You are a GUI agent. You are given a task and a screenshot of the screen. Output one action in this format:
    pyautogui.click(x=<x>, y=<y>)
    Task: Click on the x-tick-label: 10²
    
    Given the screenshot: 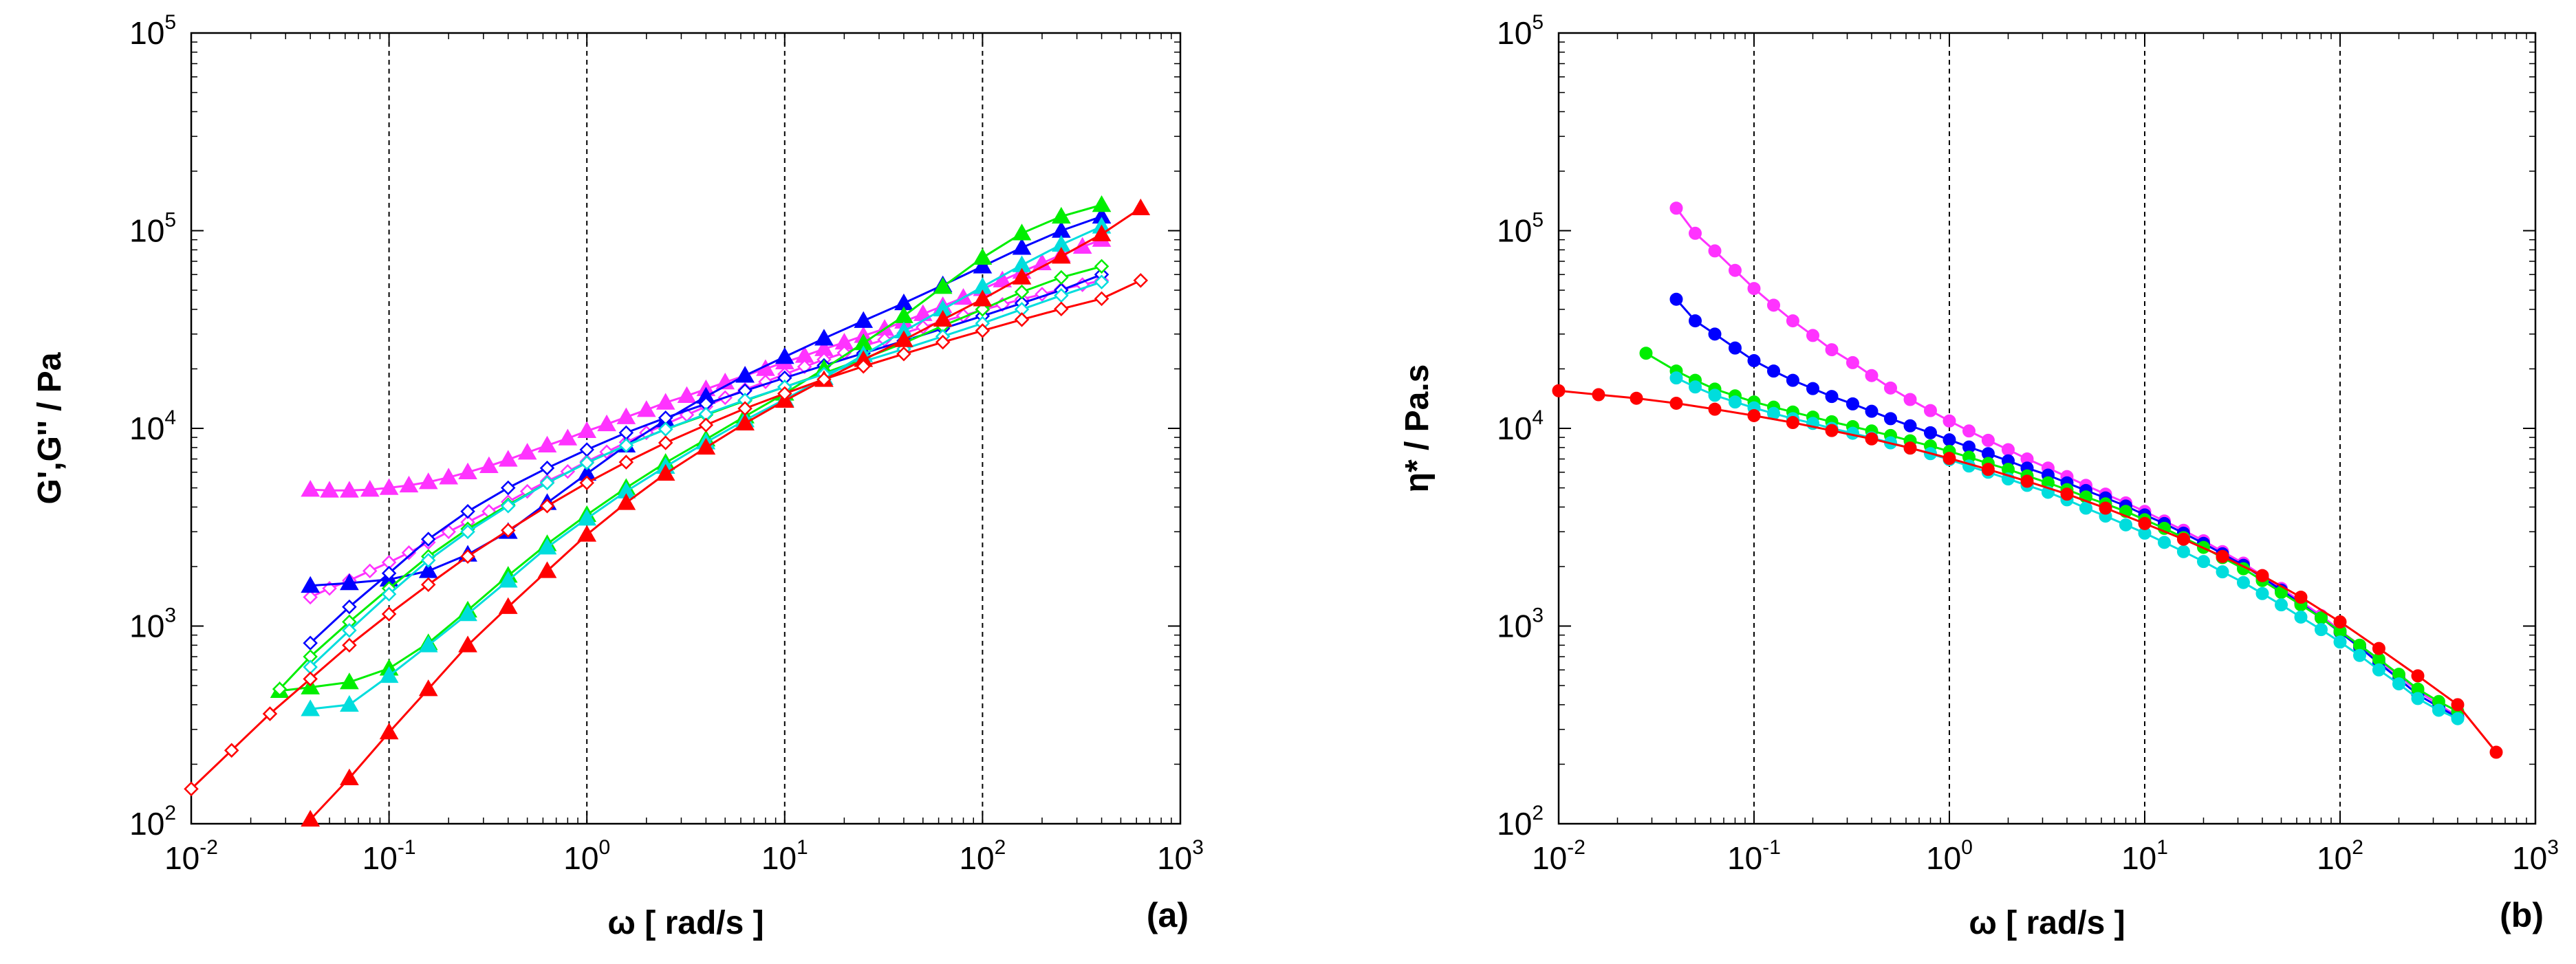 What is the action you would take?
    pyautogui.click(x=2340, y=856)
    